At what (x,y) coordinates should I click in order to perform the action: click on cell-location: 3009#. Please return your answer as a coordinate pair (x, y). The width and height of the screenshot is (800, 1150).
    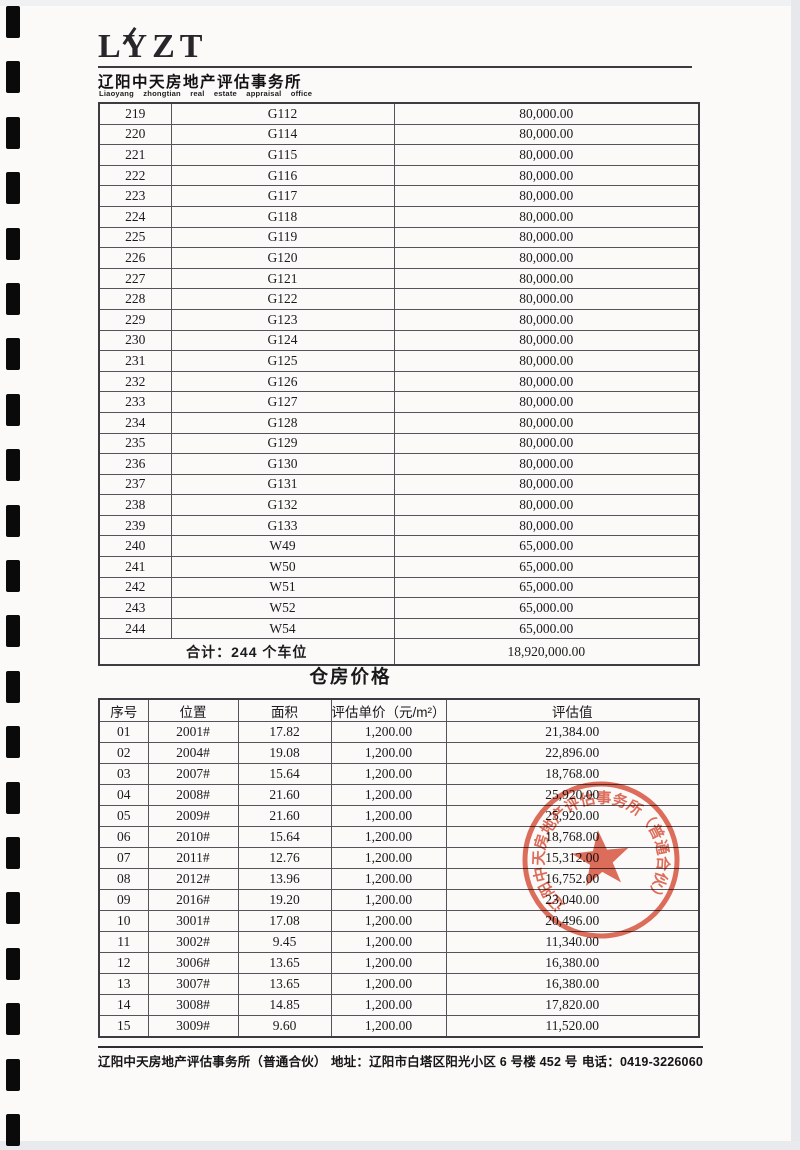
    Looking at the image, I should click on (193, 1026).